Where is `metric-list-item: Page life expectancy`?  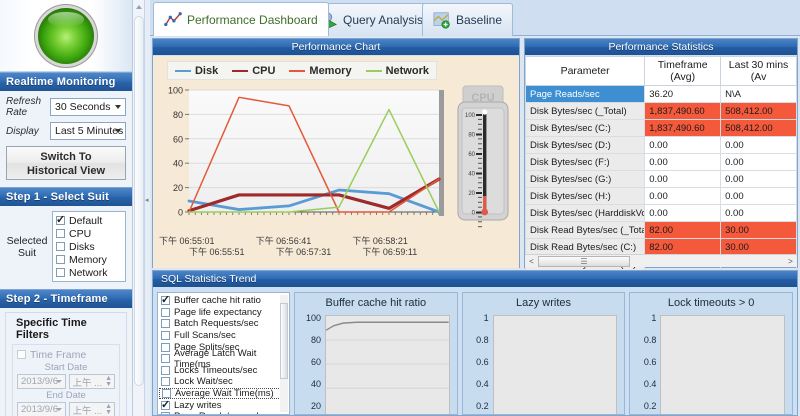 metric-list-item: Page life expectancy is located at coordinates (224, 313).